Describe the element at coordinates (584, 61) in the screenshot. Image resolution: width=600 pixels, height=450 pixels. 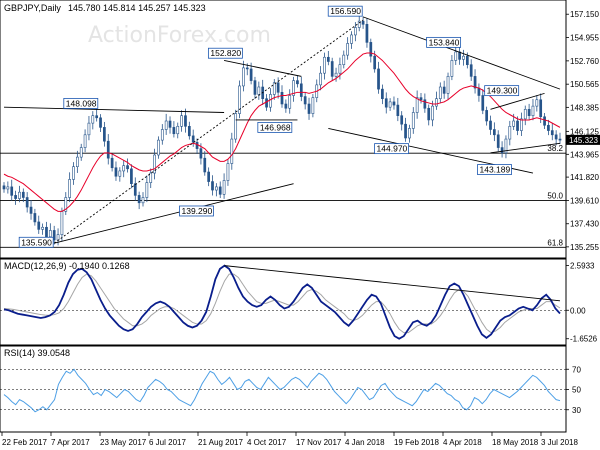
I see `price-axis-label: 152.760` at that location.